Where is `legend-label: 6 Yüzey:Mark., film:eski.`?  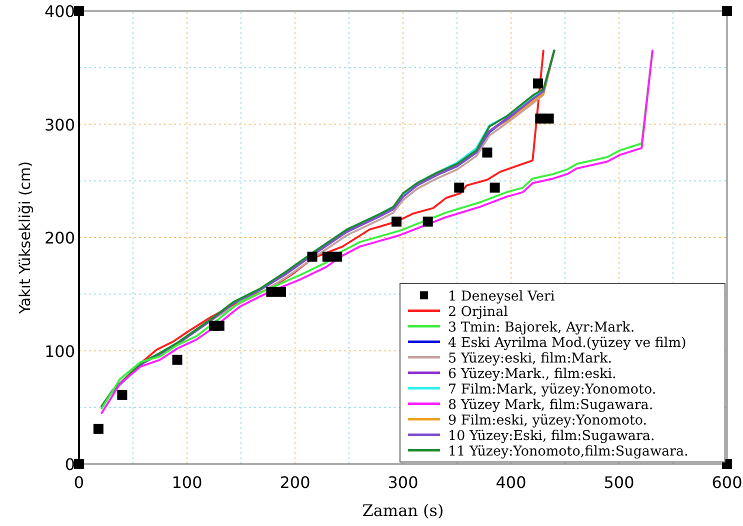
legend-label: 6 Yüzey:Mark., film:eski. is located at coordinates (532, 374).